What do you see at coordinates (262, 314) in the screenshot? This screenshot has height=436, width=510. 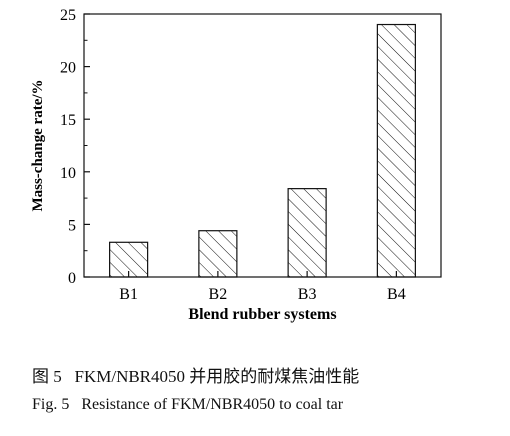 I see `x-axis-label: Blend rubber systems` at bounding box center [262, 314].